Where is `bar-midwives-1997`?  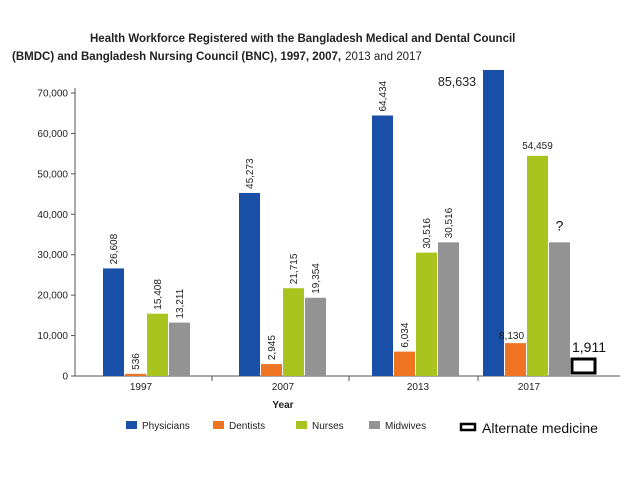
bar-midwives-1997 is located at coordinates (179, 349).